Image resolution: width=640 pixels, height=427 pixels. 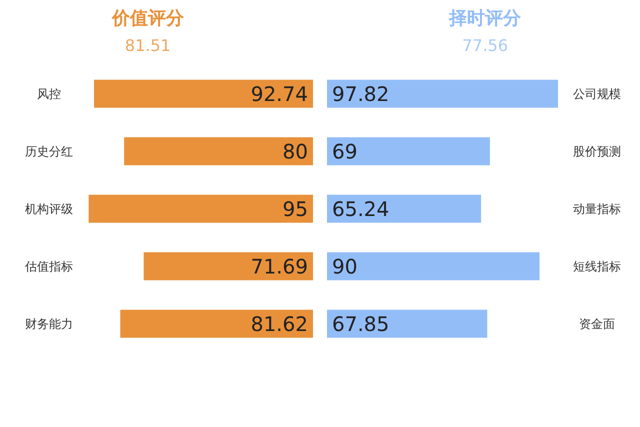 I want to click on chart-subtitle: 81.51, so click(x=147, y=45).